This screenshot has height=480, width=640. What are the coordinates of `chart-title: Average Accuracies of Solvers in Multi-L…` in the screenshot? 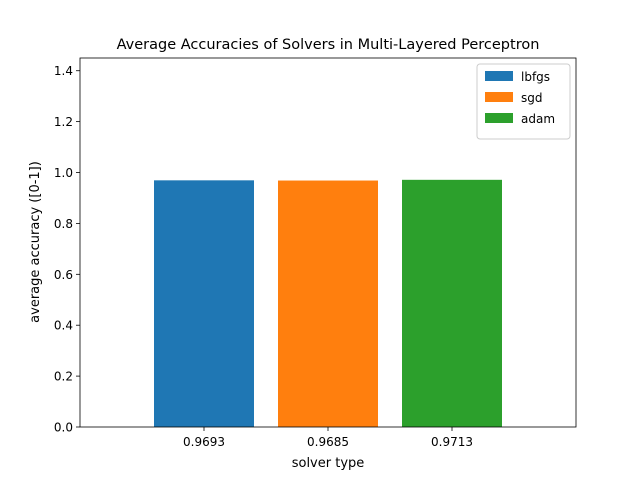 It's located at (328, 45).